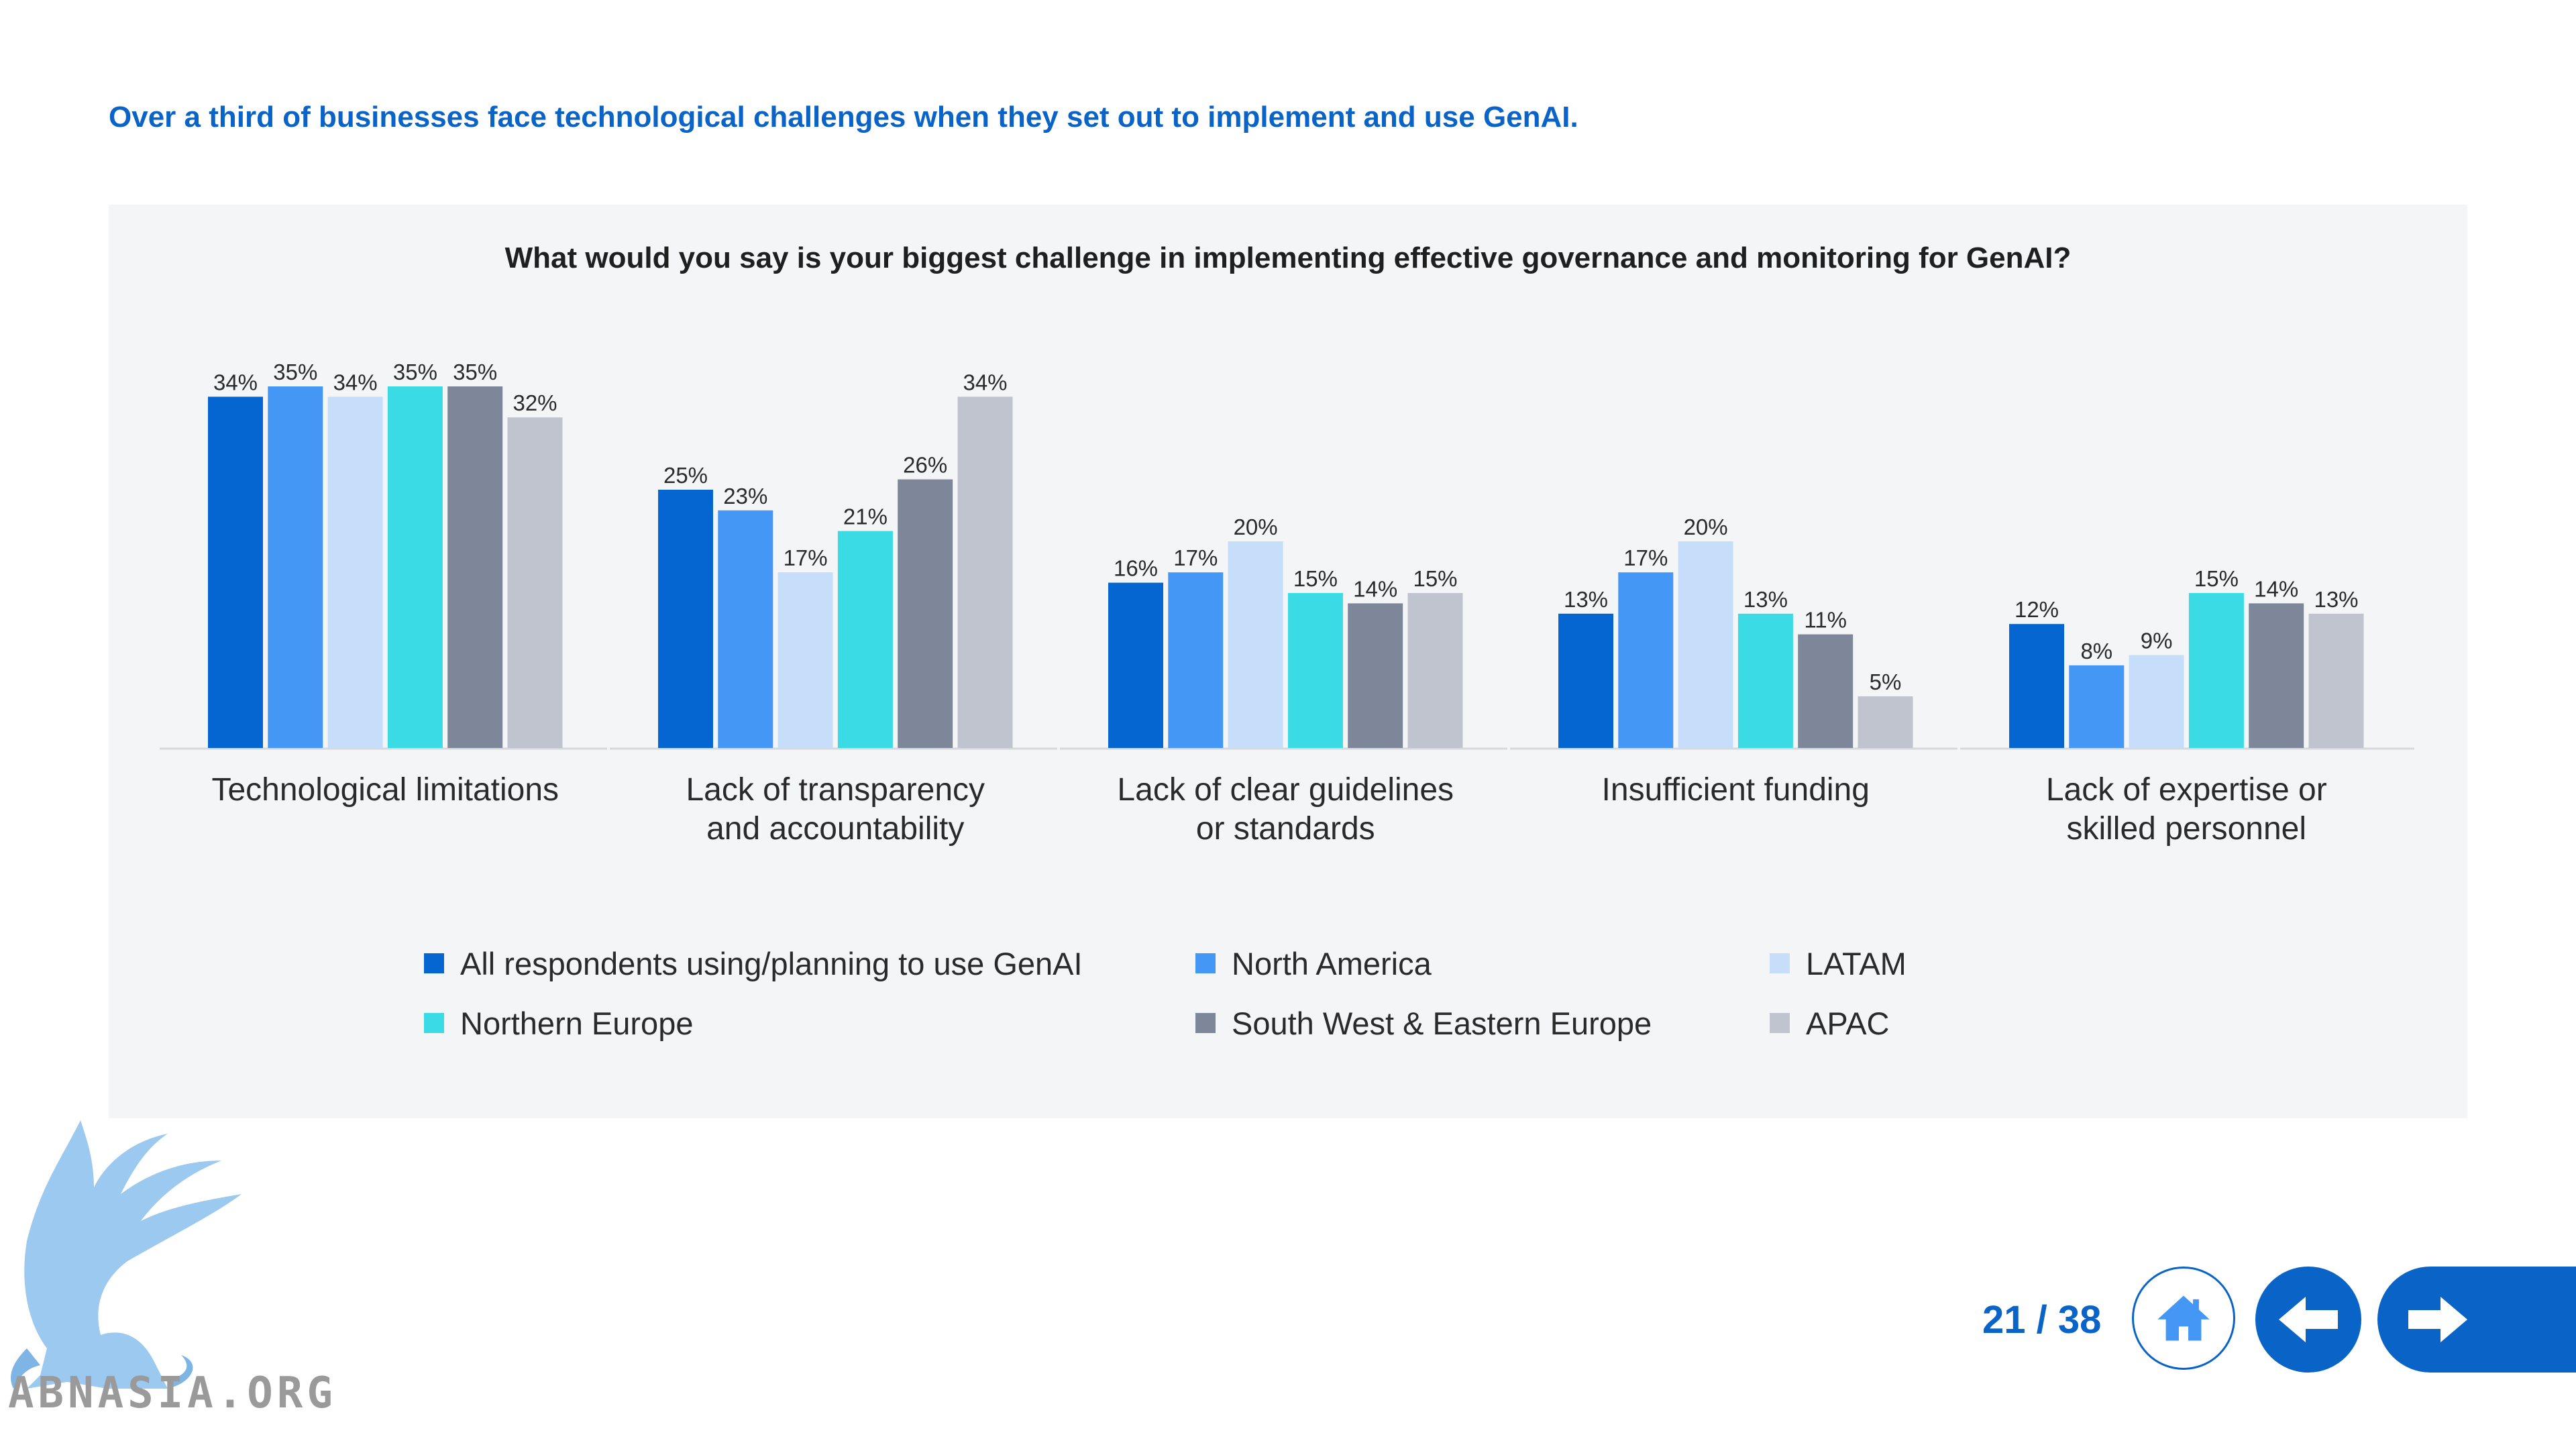 This screenshot has height=1449, width=2576. Describe the element at coordinates (745, 496) in the screenshot. I see `data-label: 23%` at that location.